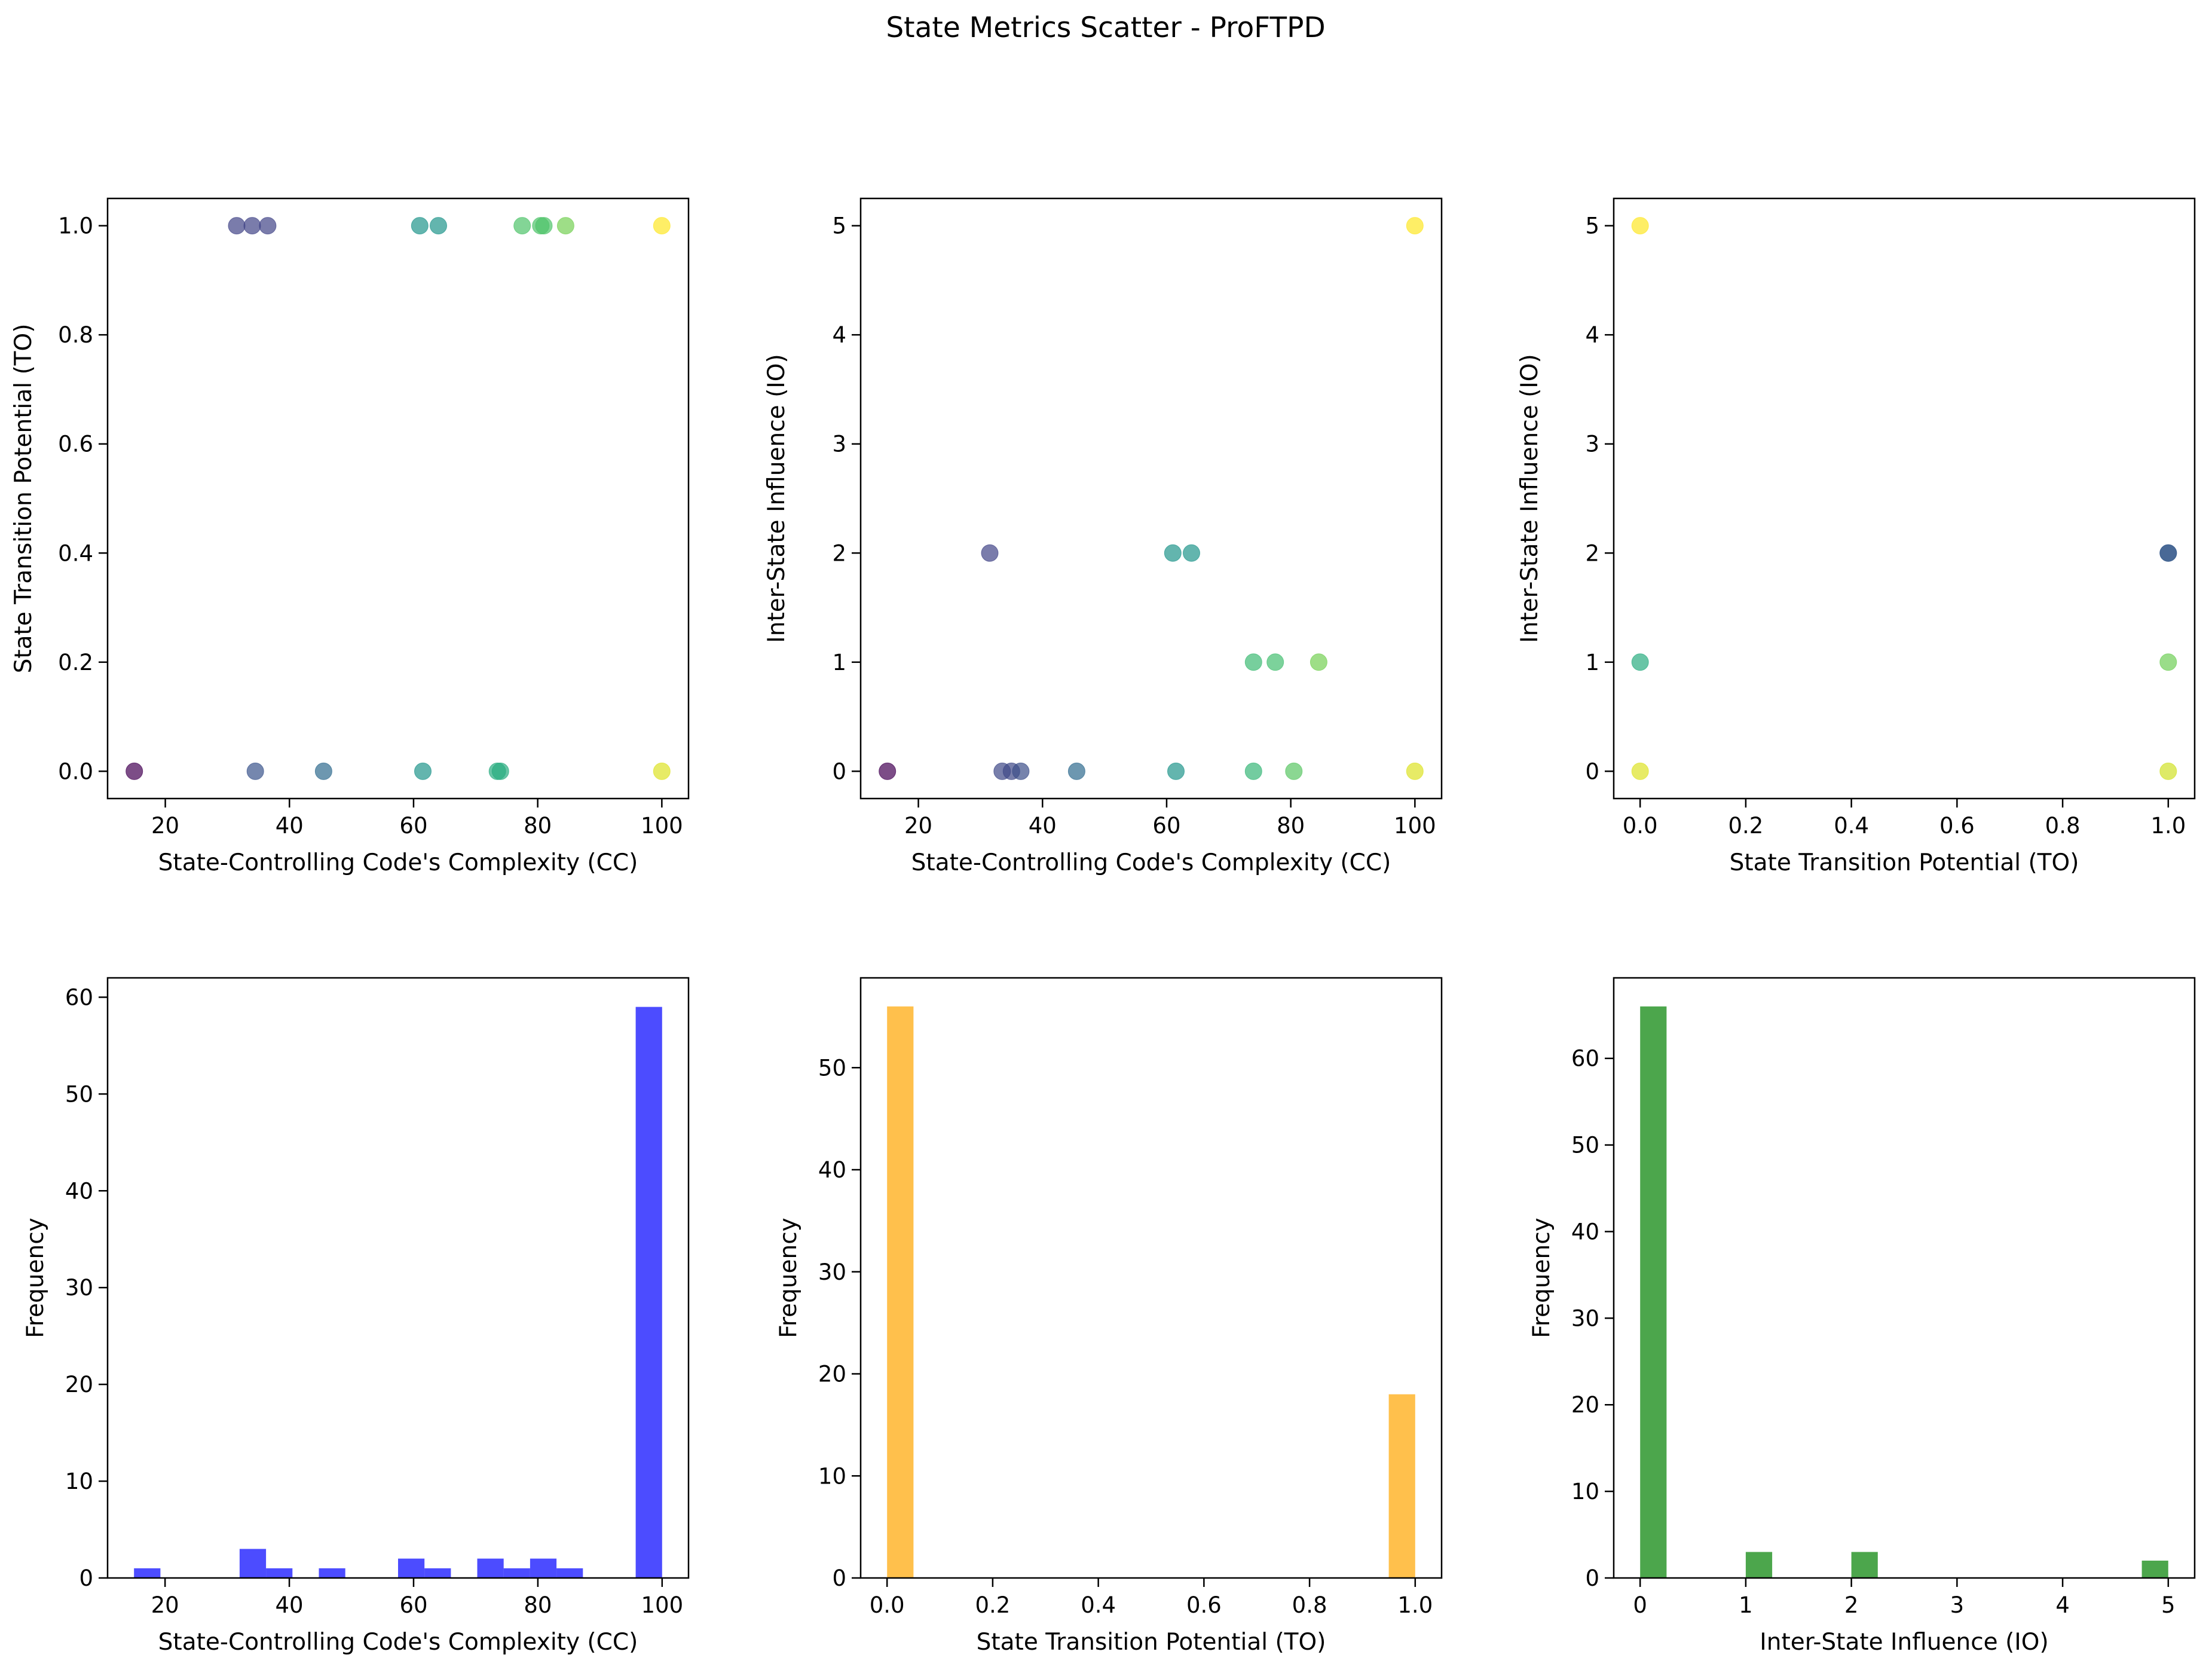  I want to click on x-tick-label: 4, so click(2062, 1605).